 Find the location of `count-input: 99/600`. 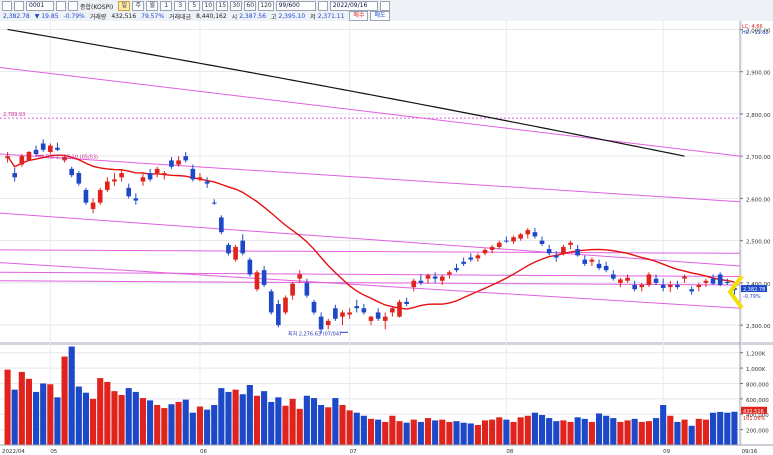

count-input: 99/600 is located at coordinates (295, 6).